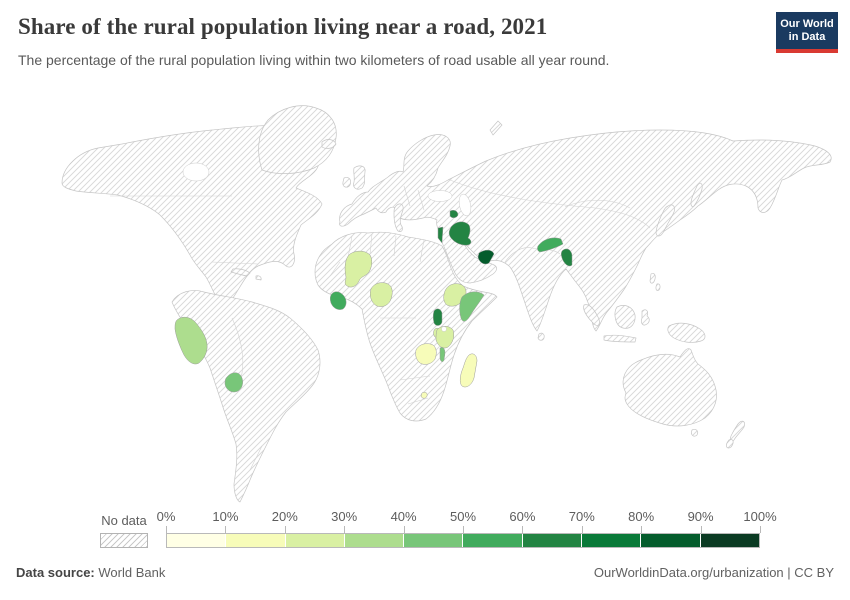 The width and height of the screenshot is (850, 600). Describe the element at coordinates (358, 269) in the screenshot. I see `country-mali` at that location.